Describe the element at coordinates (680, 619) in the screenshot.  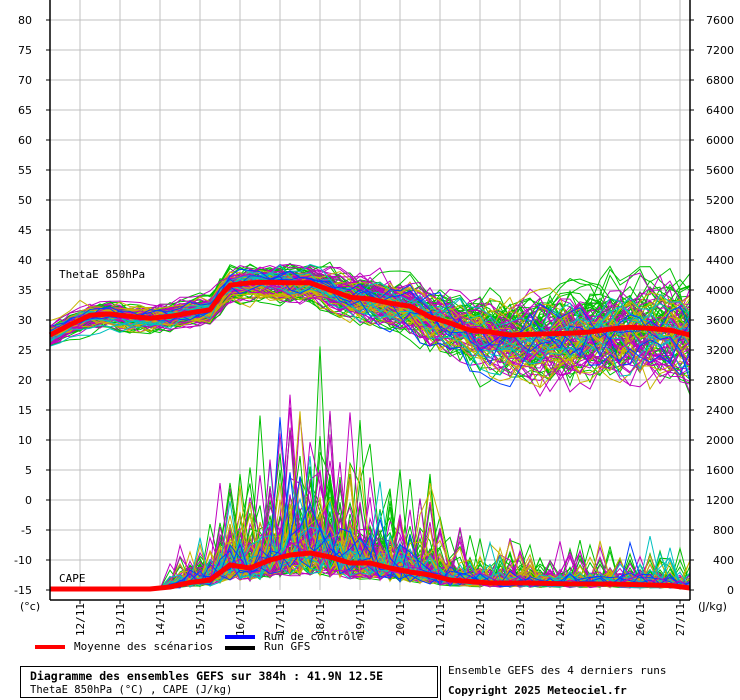
I see `x-tick-label: 27/11` at that location.